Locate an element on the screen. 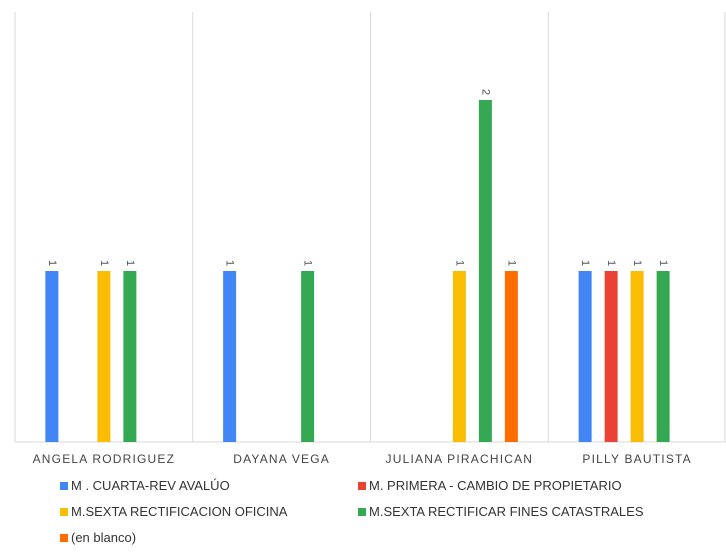 This screenshot has width=726, height=552. legend-item: M.SEXTA RECTIFICAR FINES CATASTRALES is located at coordinates (501, 511).